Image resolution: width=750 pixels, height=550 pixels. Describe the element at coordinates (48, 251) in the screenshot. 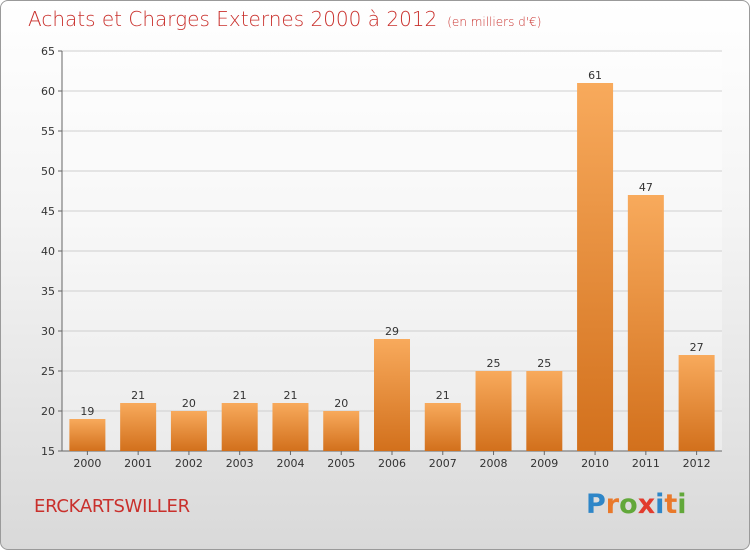

I see `y-tick-label: 40` at that location.